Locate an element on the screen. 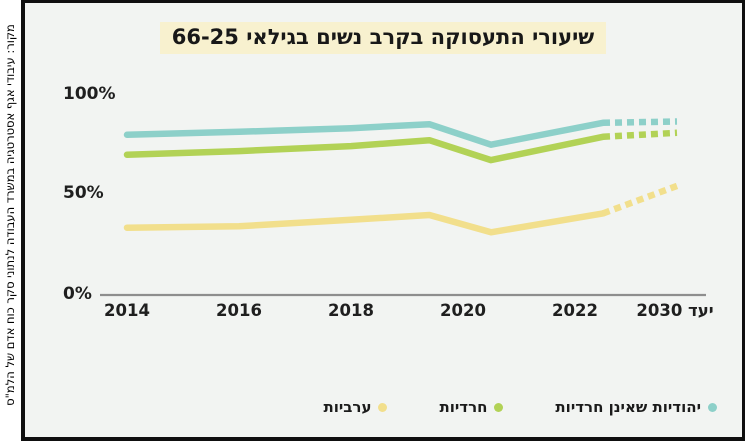 This screenshot has height=441, width=745. legend-item-arab: ערביות is located at coordinates (355, 407).